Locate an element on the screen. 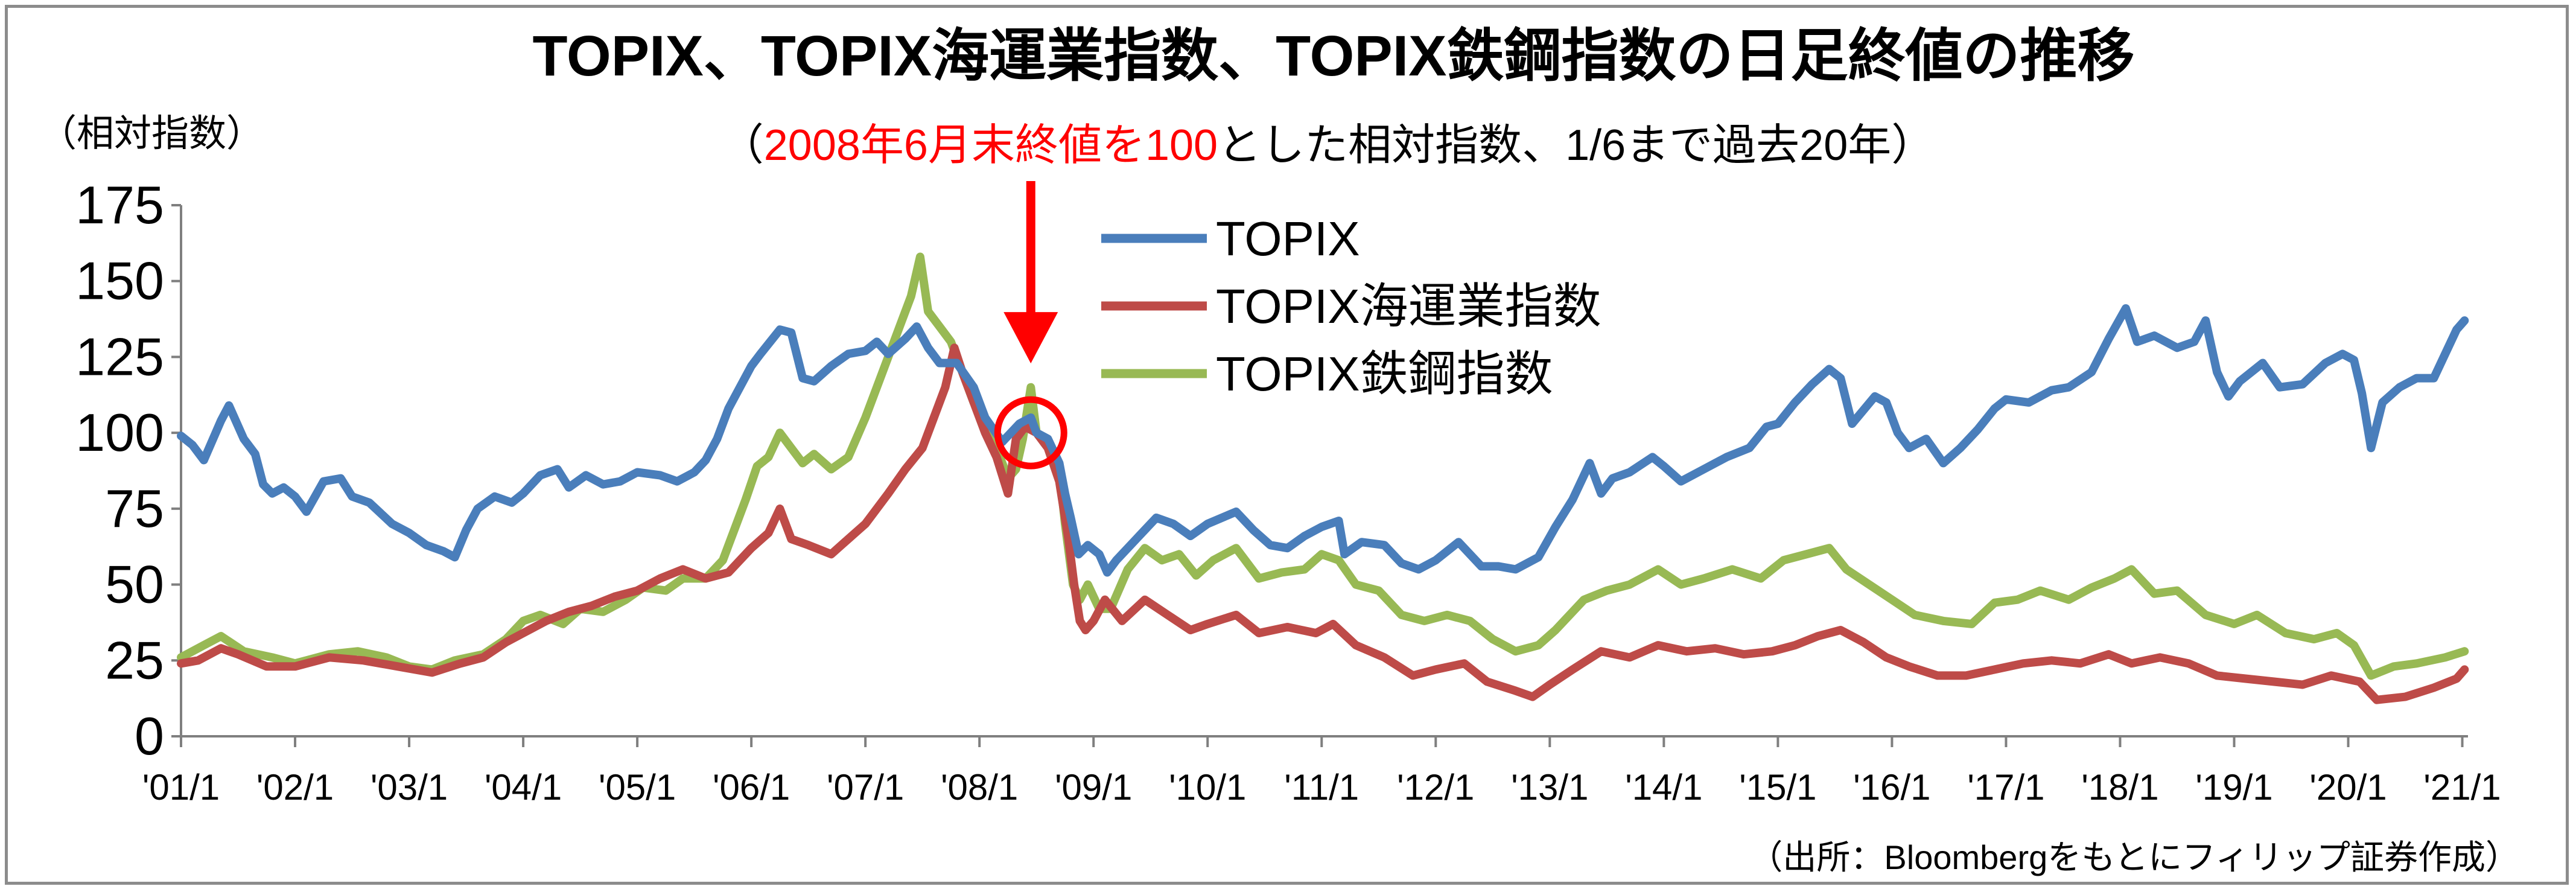  y-tick-label: 0 is located at coordinates (149, 736).